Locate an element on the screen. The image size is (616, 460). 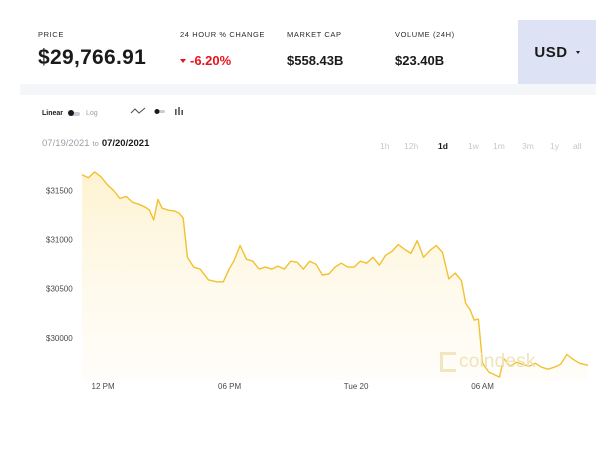
scale-toggle: Linear Log is located at coordinates (70, 113).